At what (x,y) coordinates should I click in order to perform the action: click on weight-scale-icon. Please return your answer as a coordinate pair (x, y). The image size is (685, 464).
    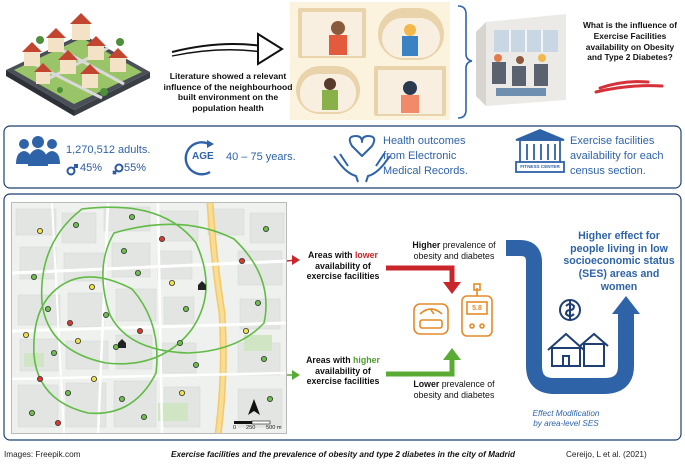
    Looking at the image, I should click on (431, 319).